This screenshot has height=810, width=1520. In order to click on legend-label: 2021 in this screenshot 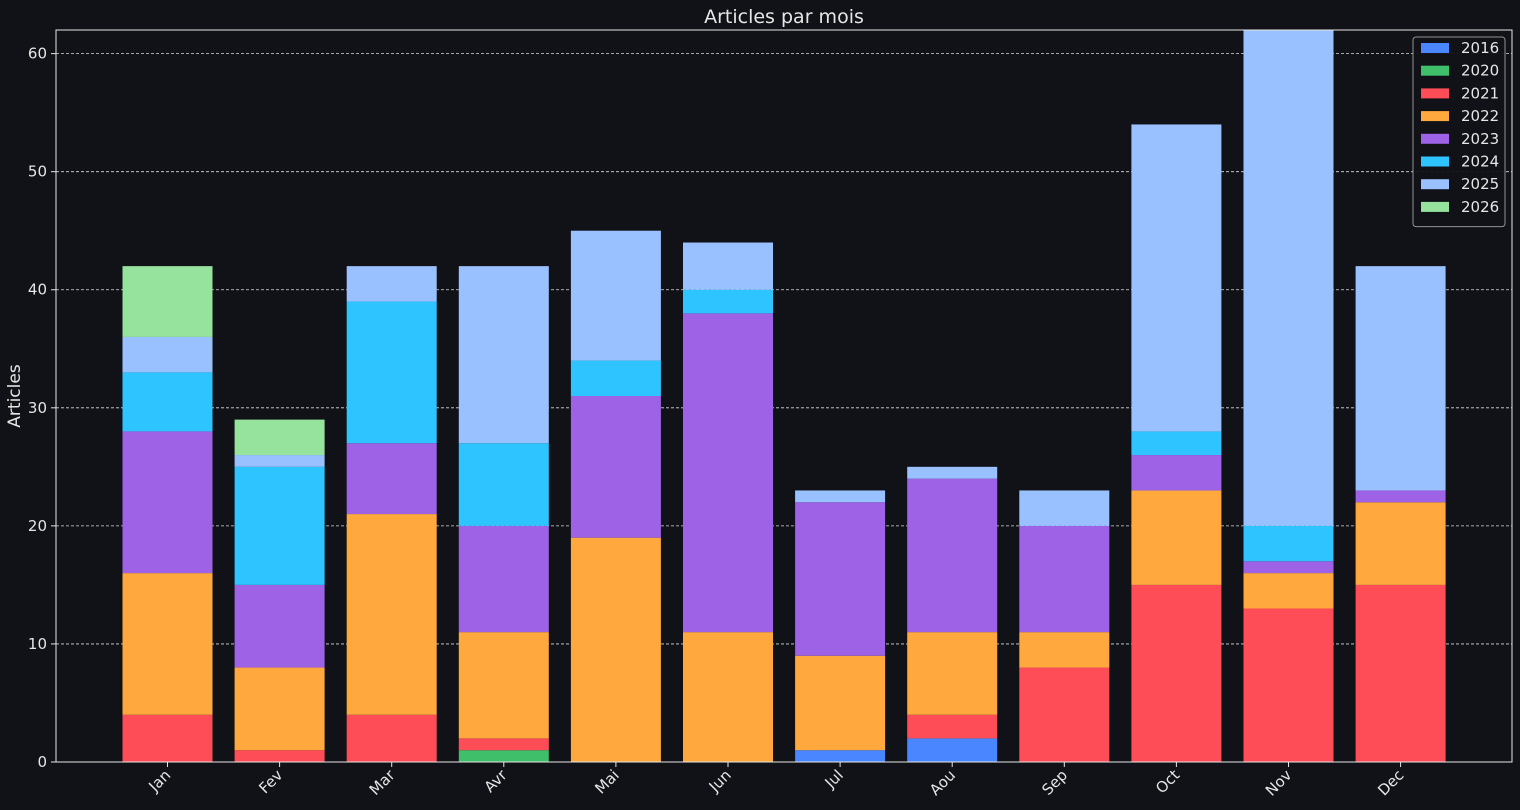, I will do `click(1480, 93)`.